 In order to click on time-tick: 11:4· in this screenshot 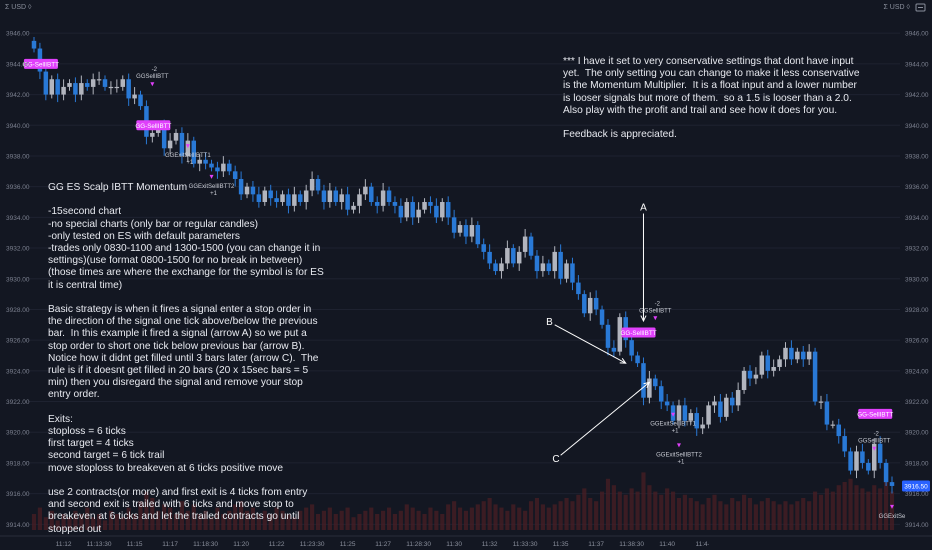, I will do `click(702, 544)`.